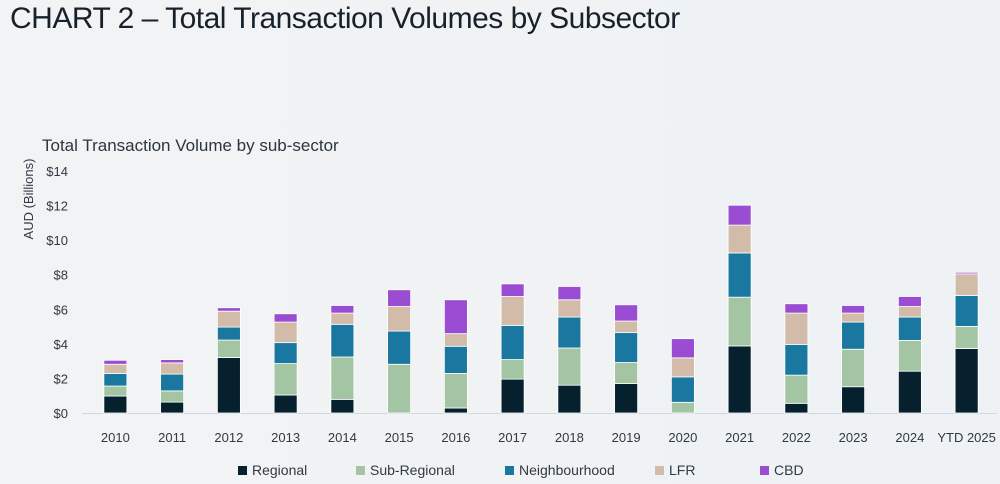 This screenshot has width=1000, height=484. Describe the element at coordinates (909, 437) in the screenshot. I see `x-tick-label: 2024` at that location.